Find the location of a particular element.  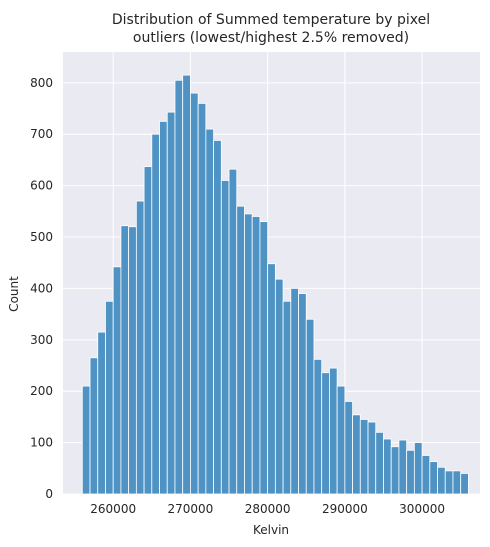

y-tick-label: 700 is located at coordinates (41, 134).